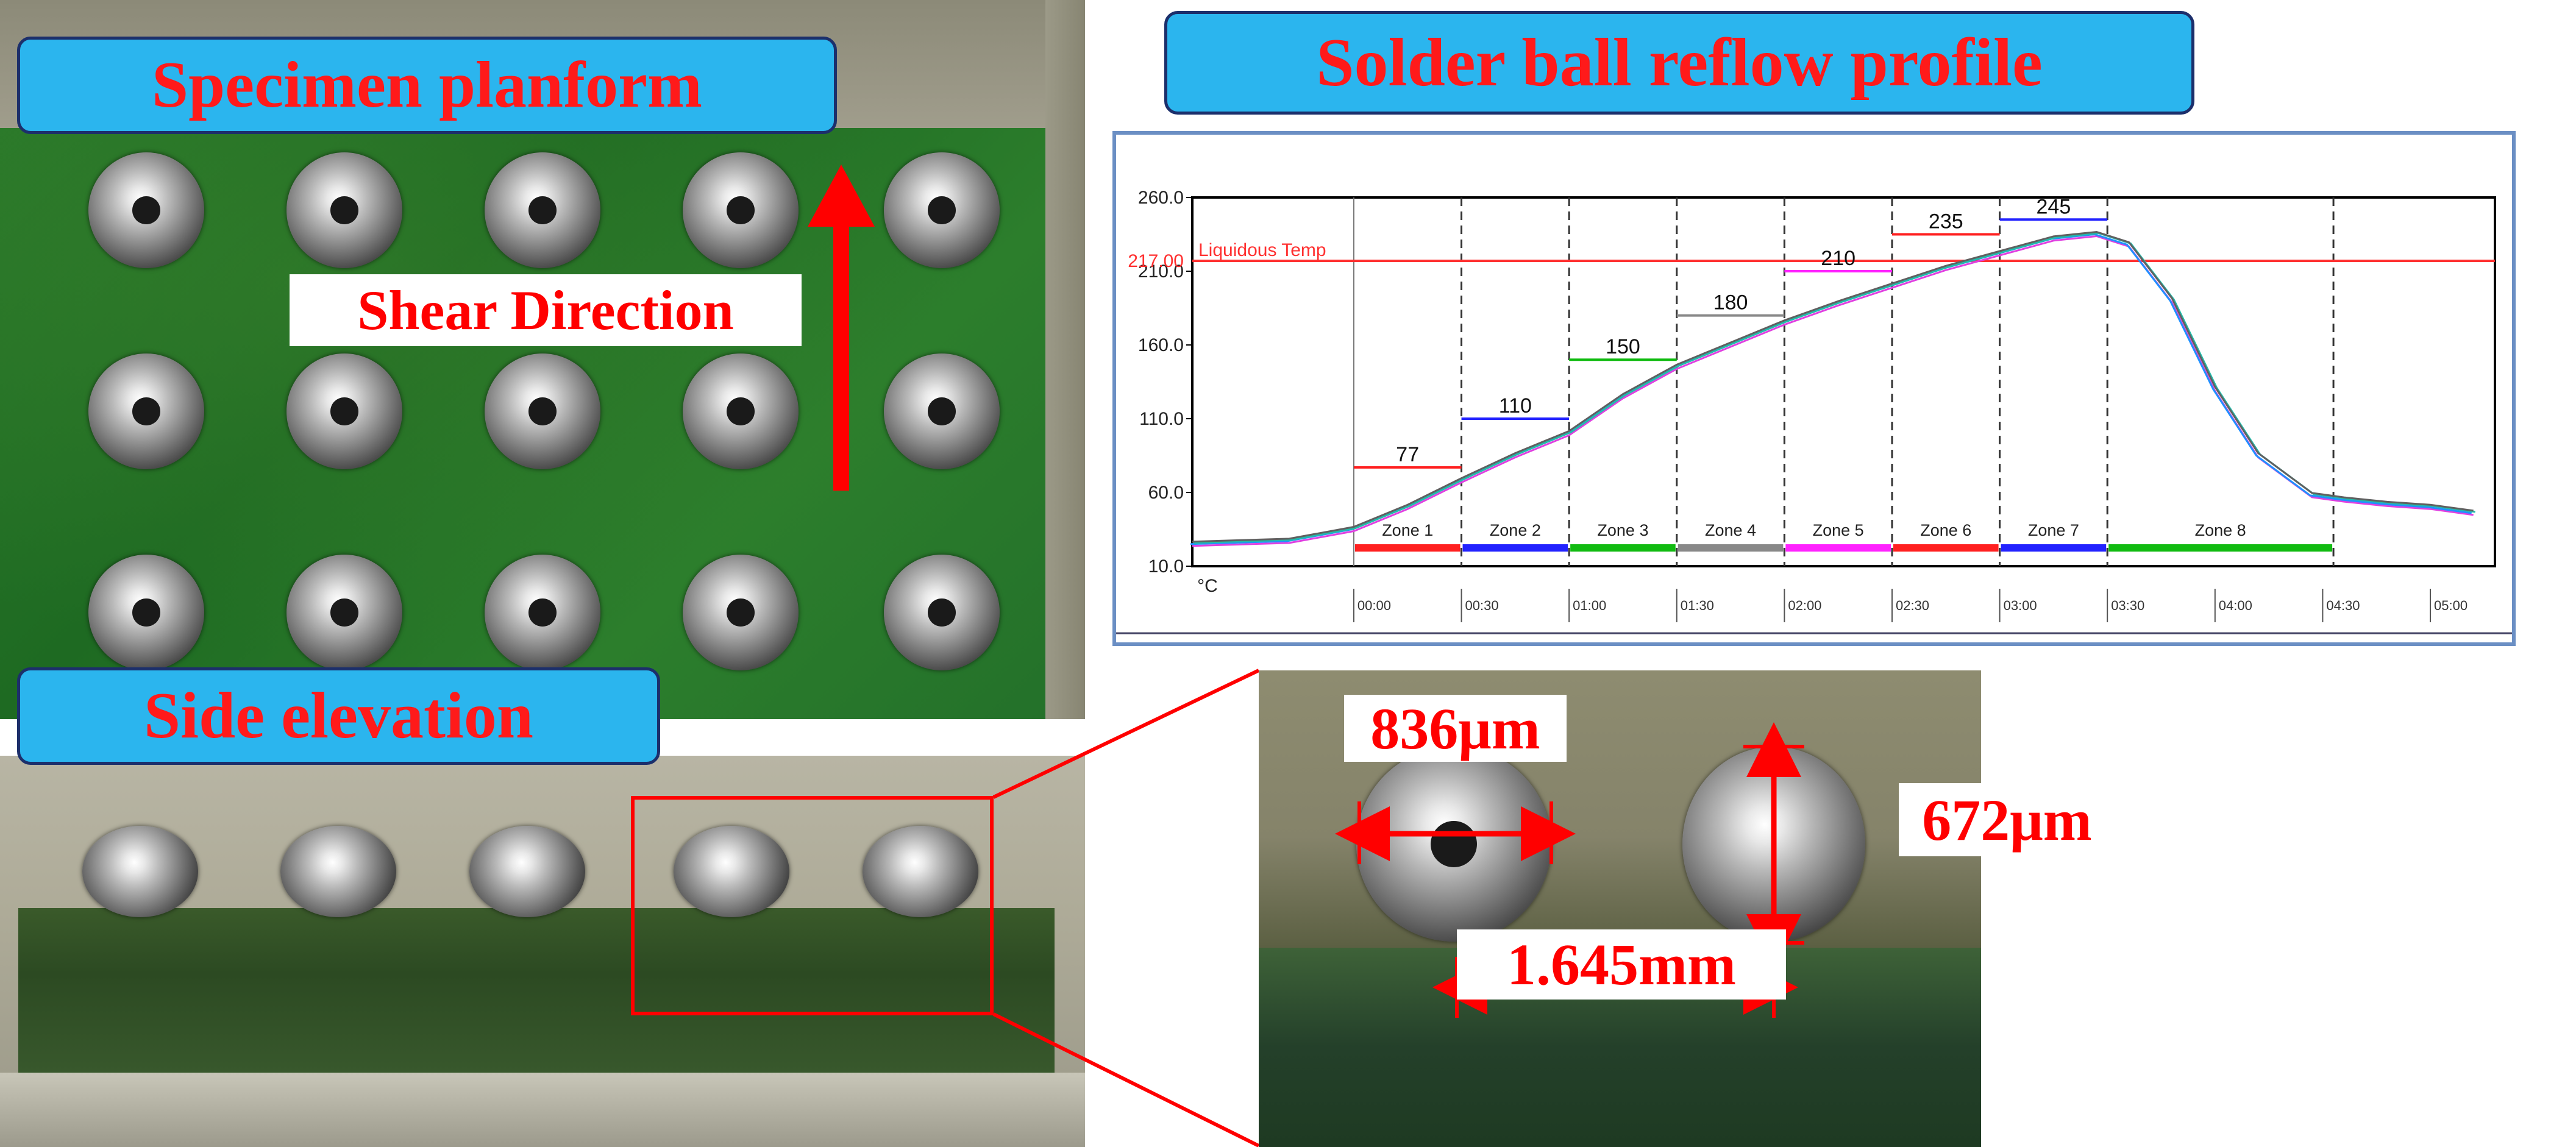 This screenshot has width=2576, height=1147. What do you see at coordinates (1374, 605) in the screenshot?
I see `time-tick-label: 00:00` at bounding box center [1374, 605].